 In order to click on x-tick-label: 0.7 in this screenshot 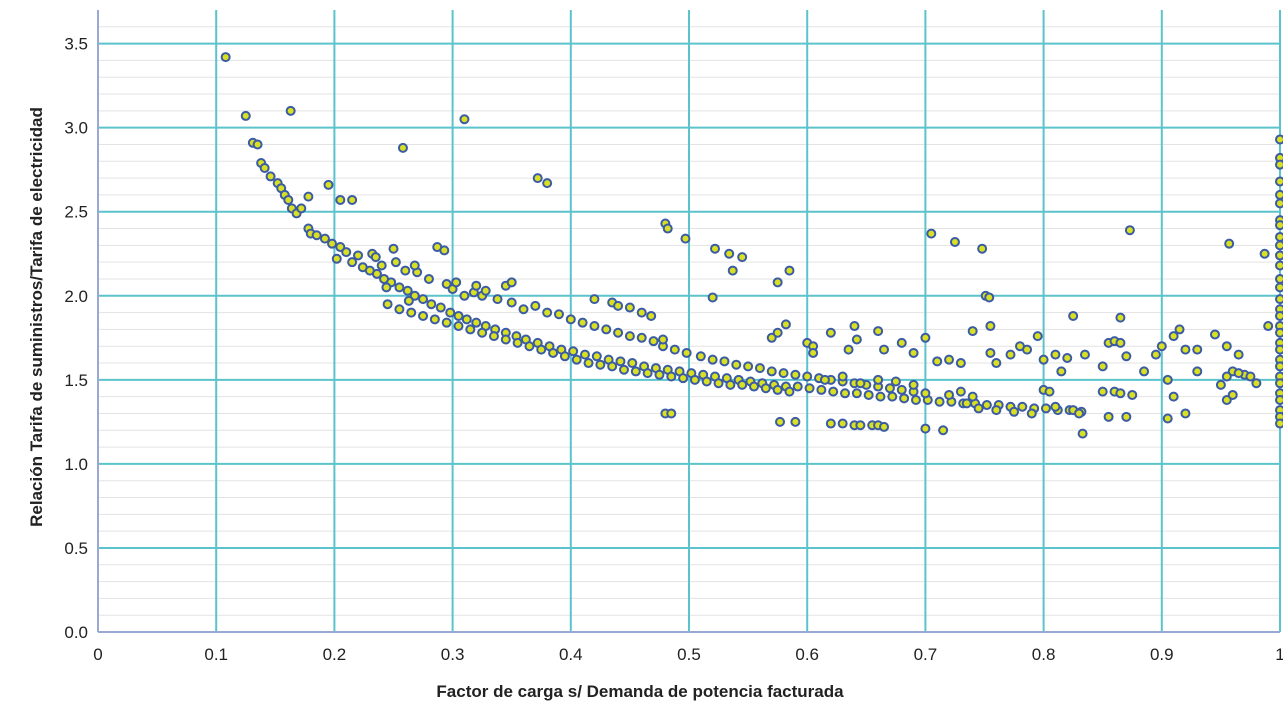, I will do `click(926, 654)`.